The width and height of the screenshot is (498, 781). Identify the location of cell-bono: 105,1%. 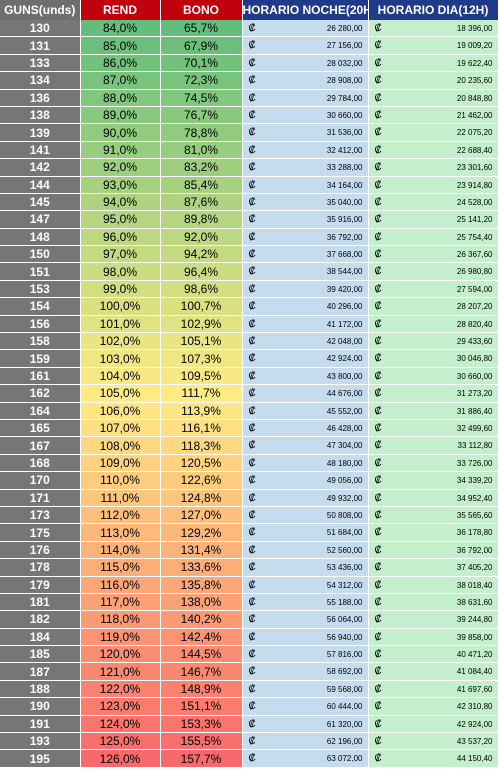
(201, 341).